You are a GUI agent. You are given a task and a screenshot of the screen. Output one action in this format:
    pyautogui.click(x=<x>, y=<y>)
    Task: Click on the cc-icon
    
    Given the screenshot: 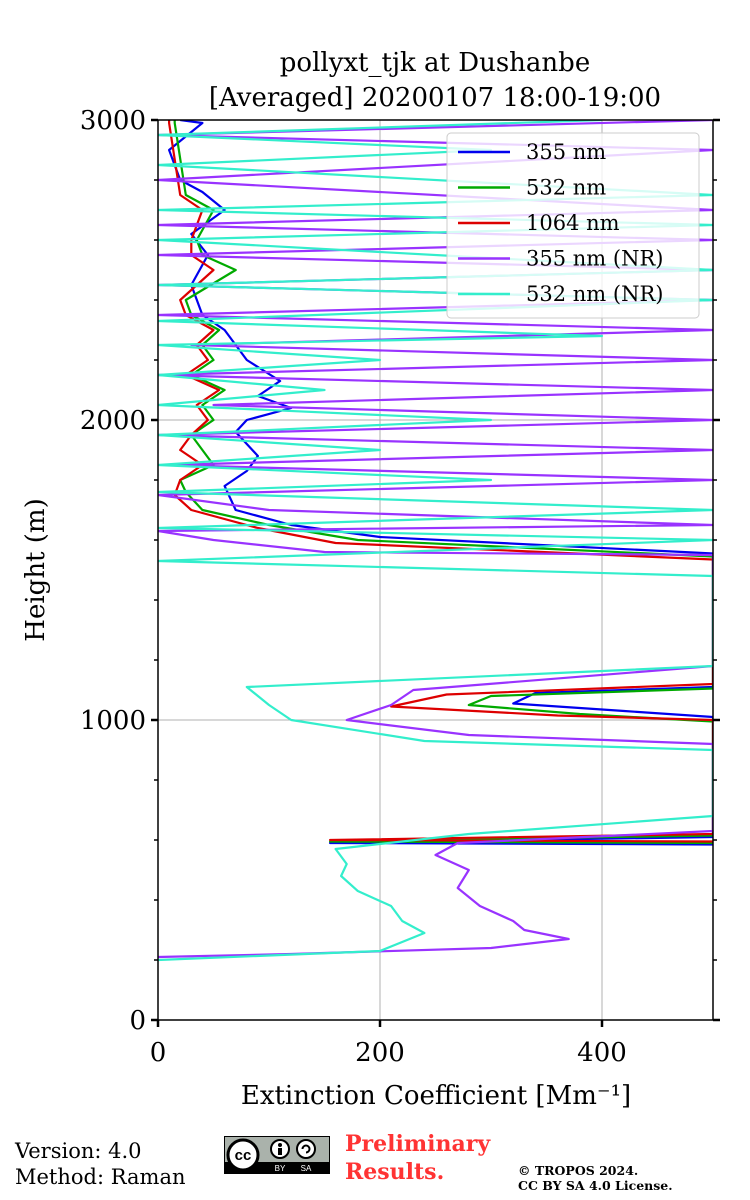 What is the action you would take?
    pyautogui.click(x=243, y=1155)
    